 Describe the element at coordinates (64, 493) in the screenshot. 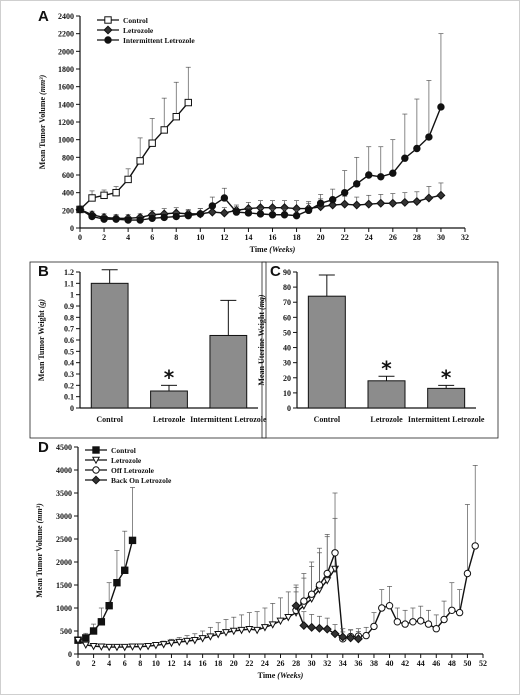

I see `y-tick-label: 3500` at that location.